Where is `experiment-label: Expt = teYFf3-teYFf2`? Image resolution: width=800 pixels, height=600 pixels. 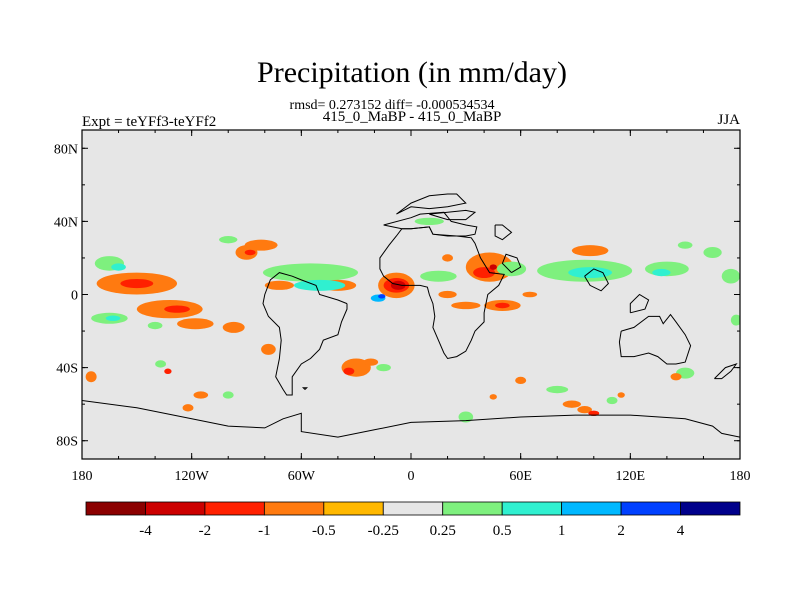 experiment-label: Expt = teYFf3-teYFf2 is located at coordinates (149, 122).